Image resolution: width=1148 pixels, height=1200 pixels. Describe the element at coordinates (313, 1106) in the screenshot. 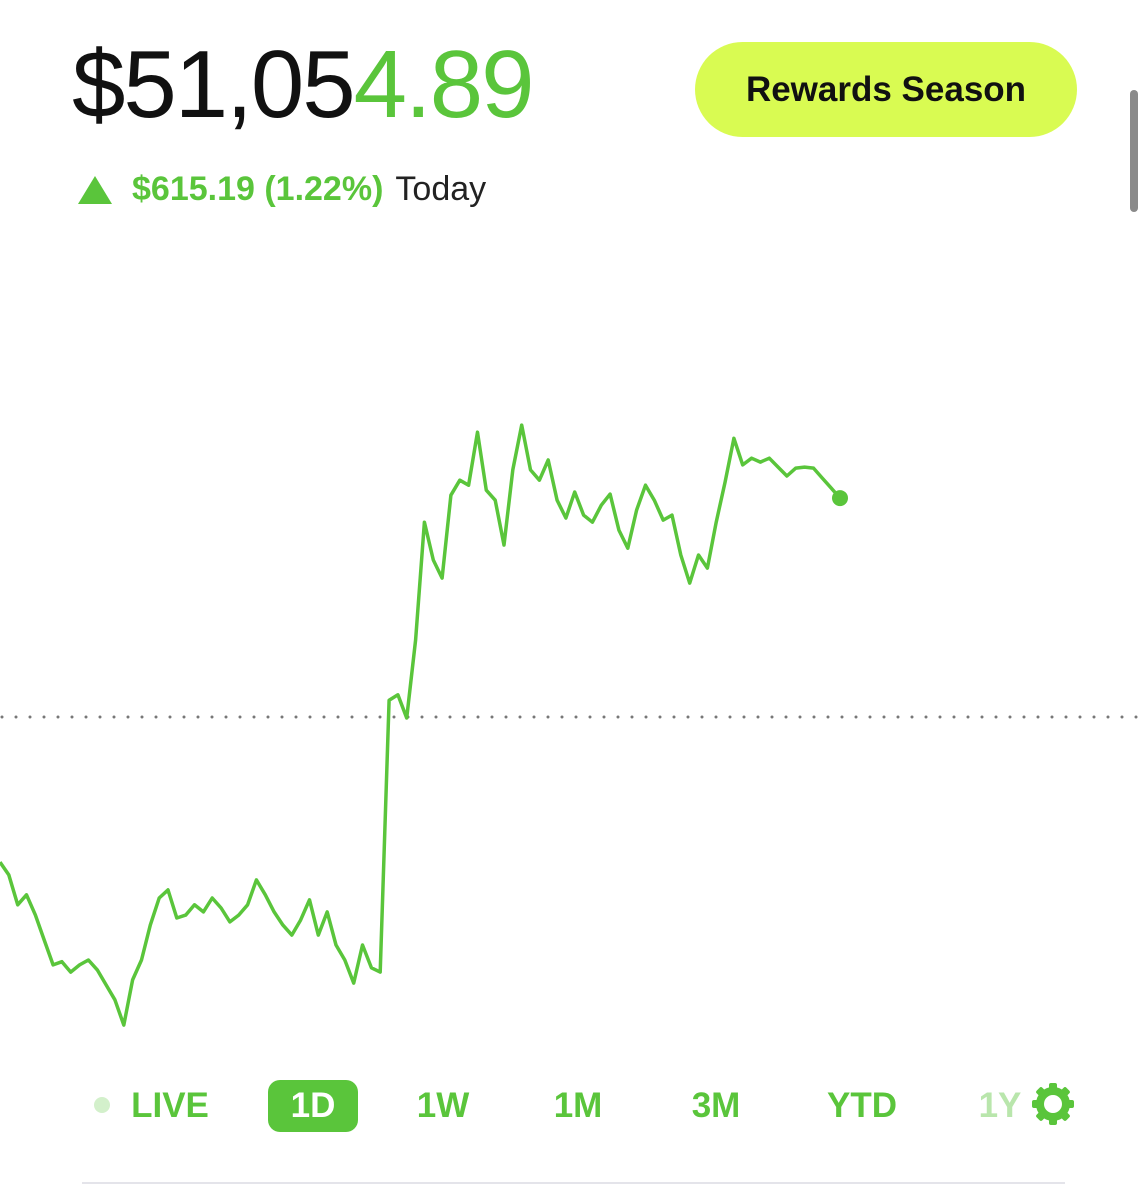

I see `range-tab: 1D` at that location.